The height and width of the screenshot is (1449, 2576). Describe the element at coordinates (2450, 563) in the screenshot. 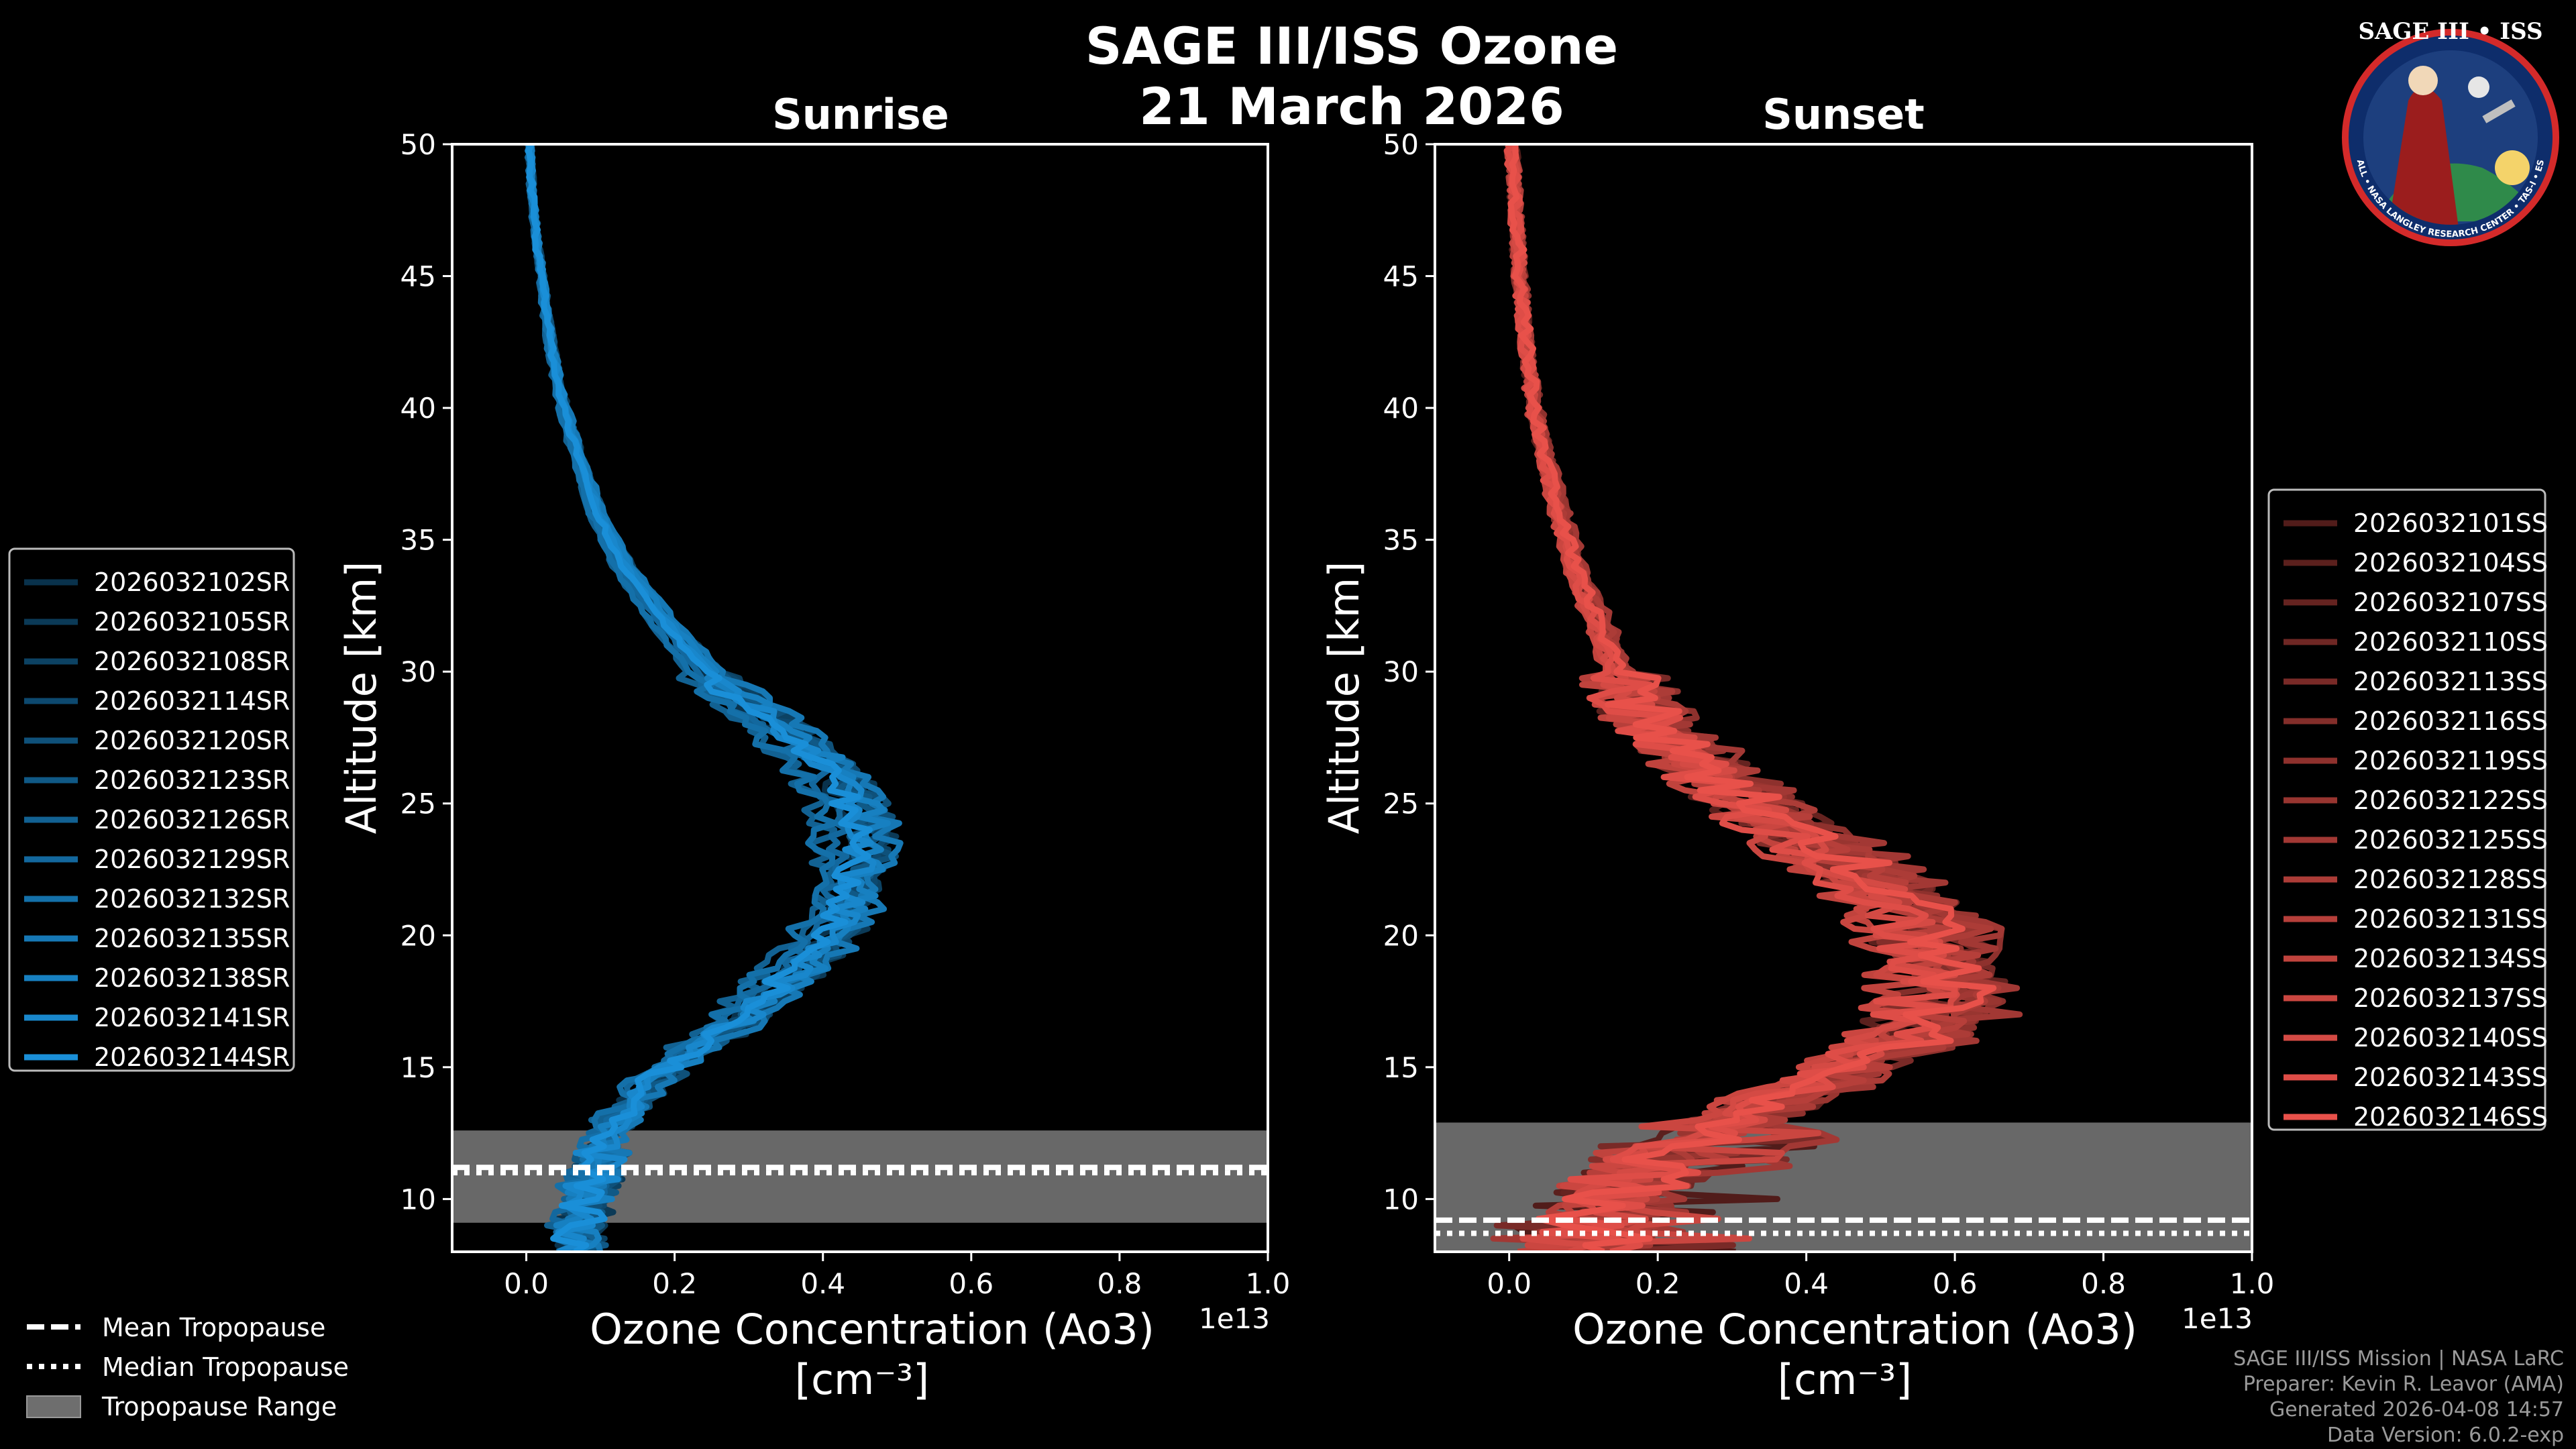

I see `legend-label-2026032104SS: 2026032104SS` at that location.